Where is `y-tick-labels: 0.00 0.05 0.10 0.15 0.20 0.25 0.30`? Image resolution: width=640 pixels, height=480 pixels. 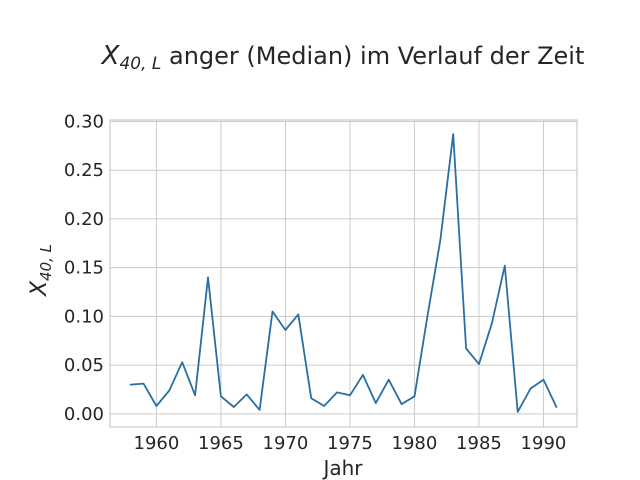
y-tick-labels: 0.00 0.05 0.10 0.15 0.20 0.25 0.30 is located at coordinates (84, 267).